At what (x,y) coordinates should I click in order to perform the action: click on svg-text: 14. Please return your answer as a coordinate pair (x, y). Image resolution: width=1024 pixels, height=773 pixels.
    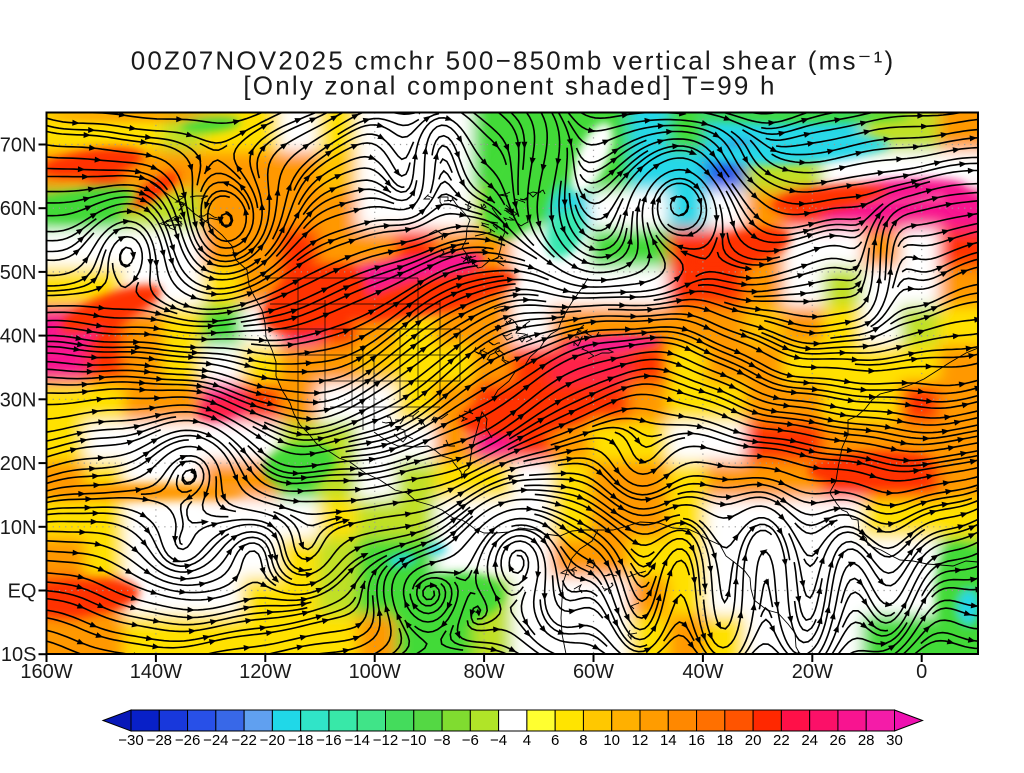
    Looking at the image, I should click on (668, 740).